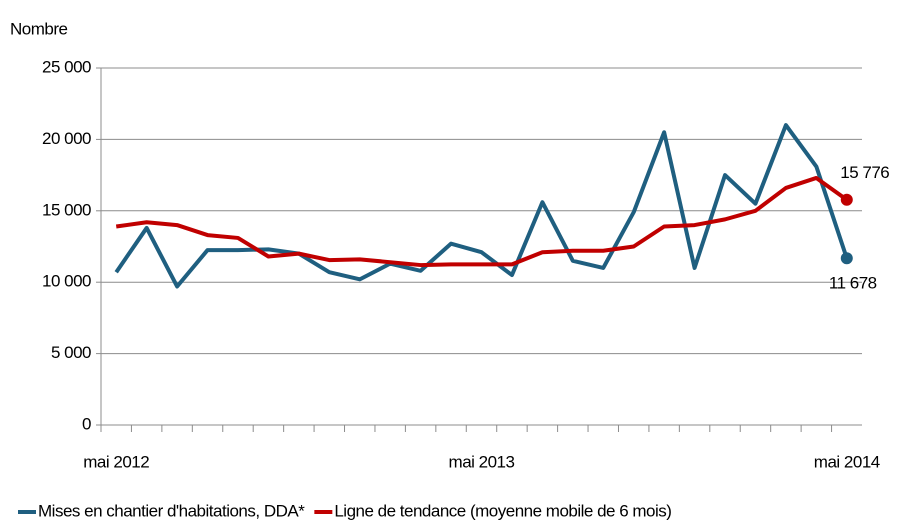 This screenshot has height=527, width=904. What do you see at coordinates (71, 352) in the screenshot?
I see `y-tick-label: 5 000` at bounding box center [71, 352].